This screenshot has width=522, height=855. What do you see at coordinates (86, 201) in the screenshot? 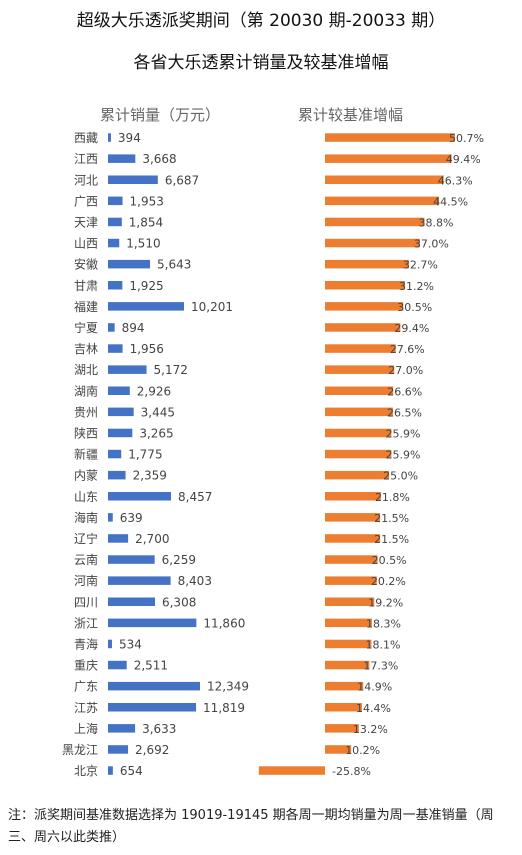
I see `province-label: 广西` at bounding box center [86, 201].